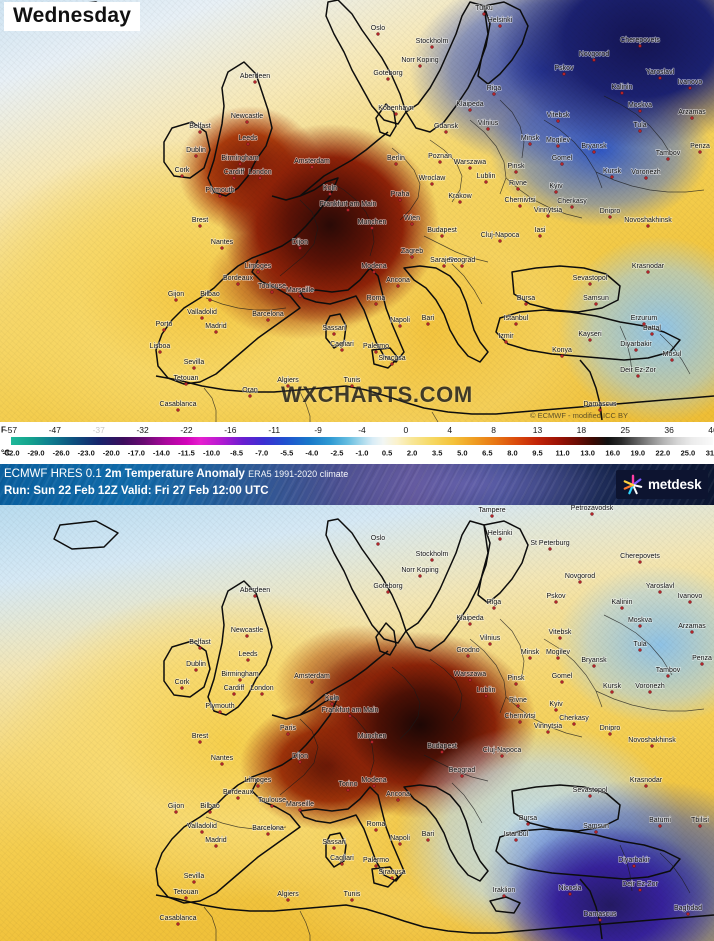  I want to click on city-label: Newcastle, so click(247, 116).